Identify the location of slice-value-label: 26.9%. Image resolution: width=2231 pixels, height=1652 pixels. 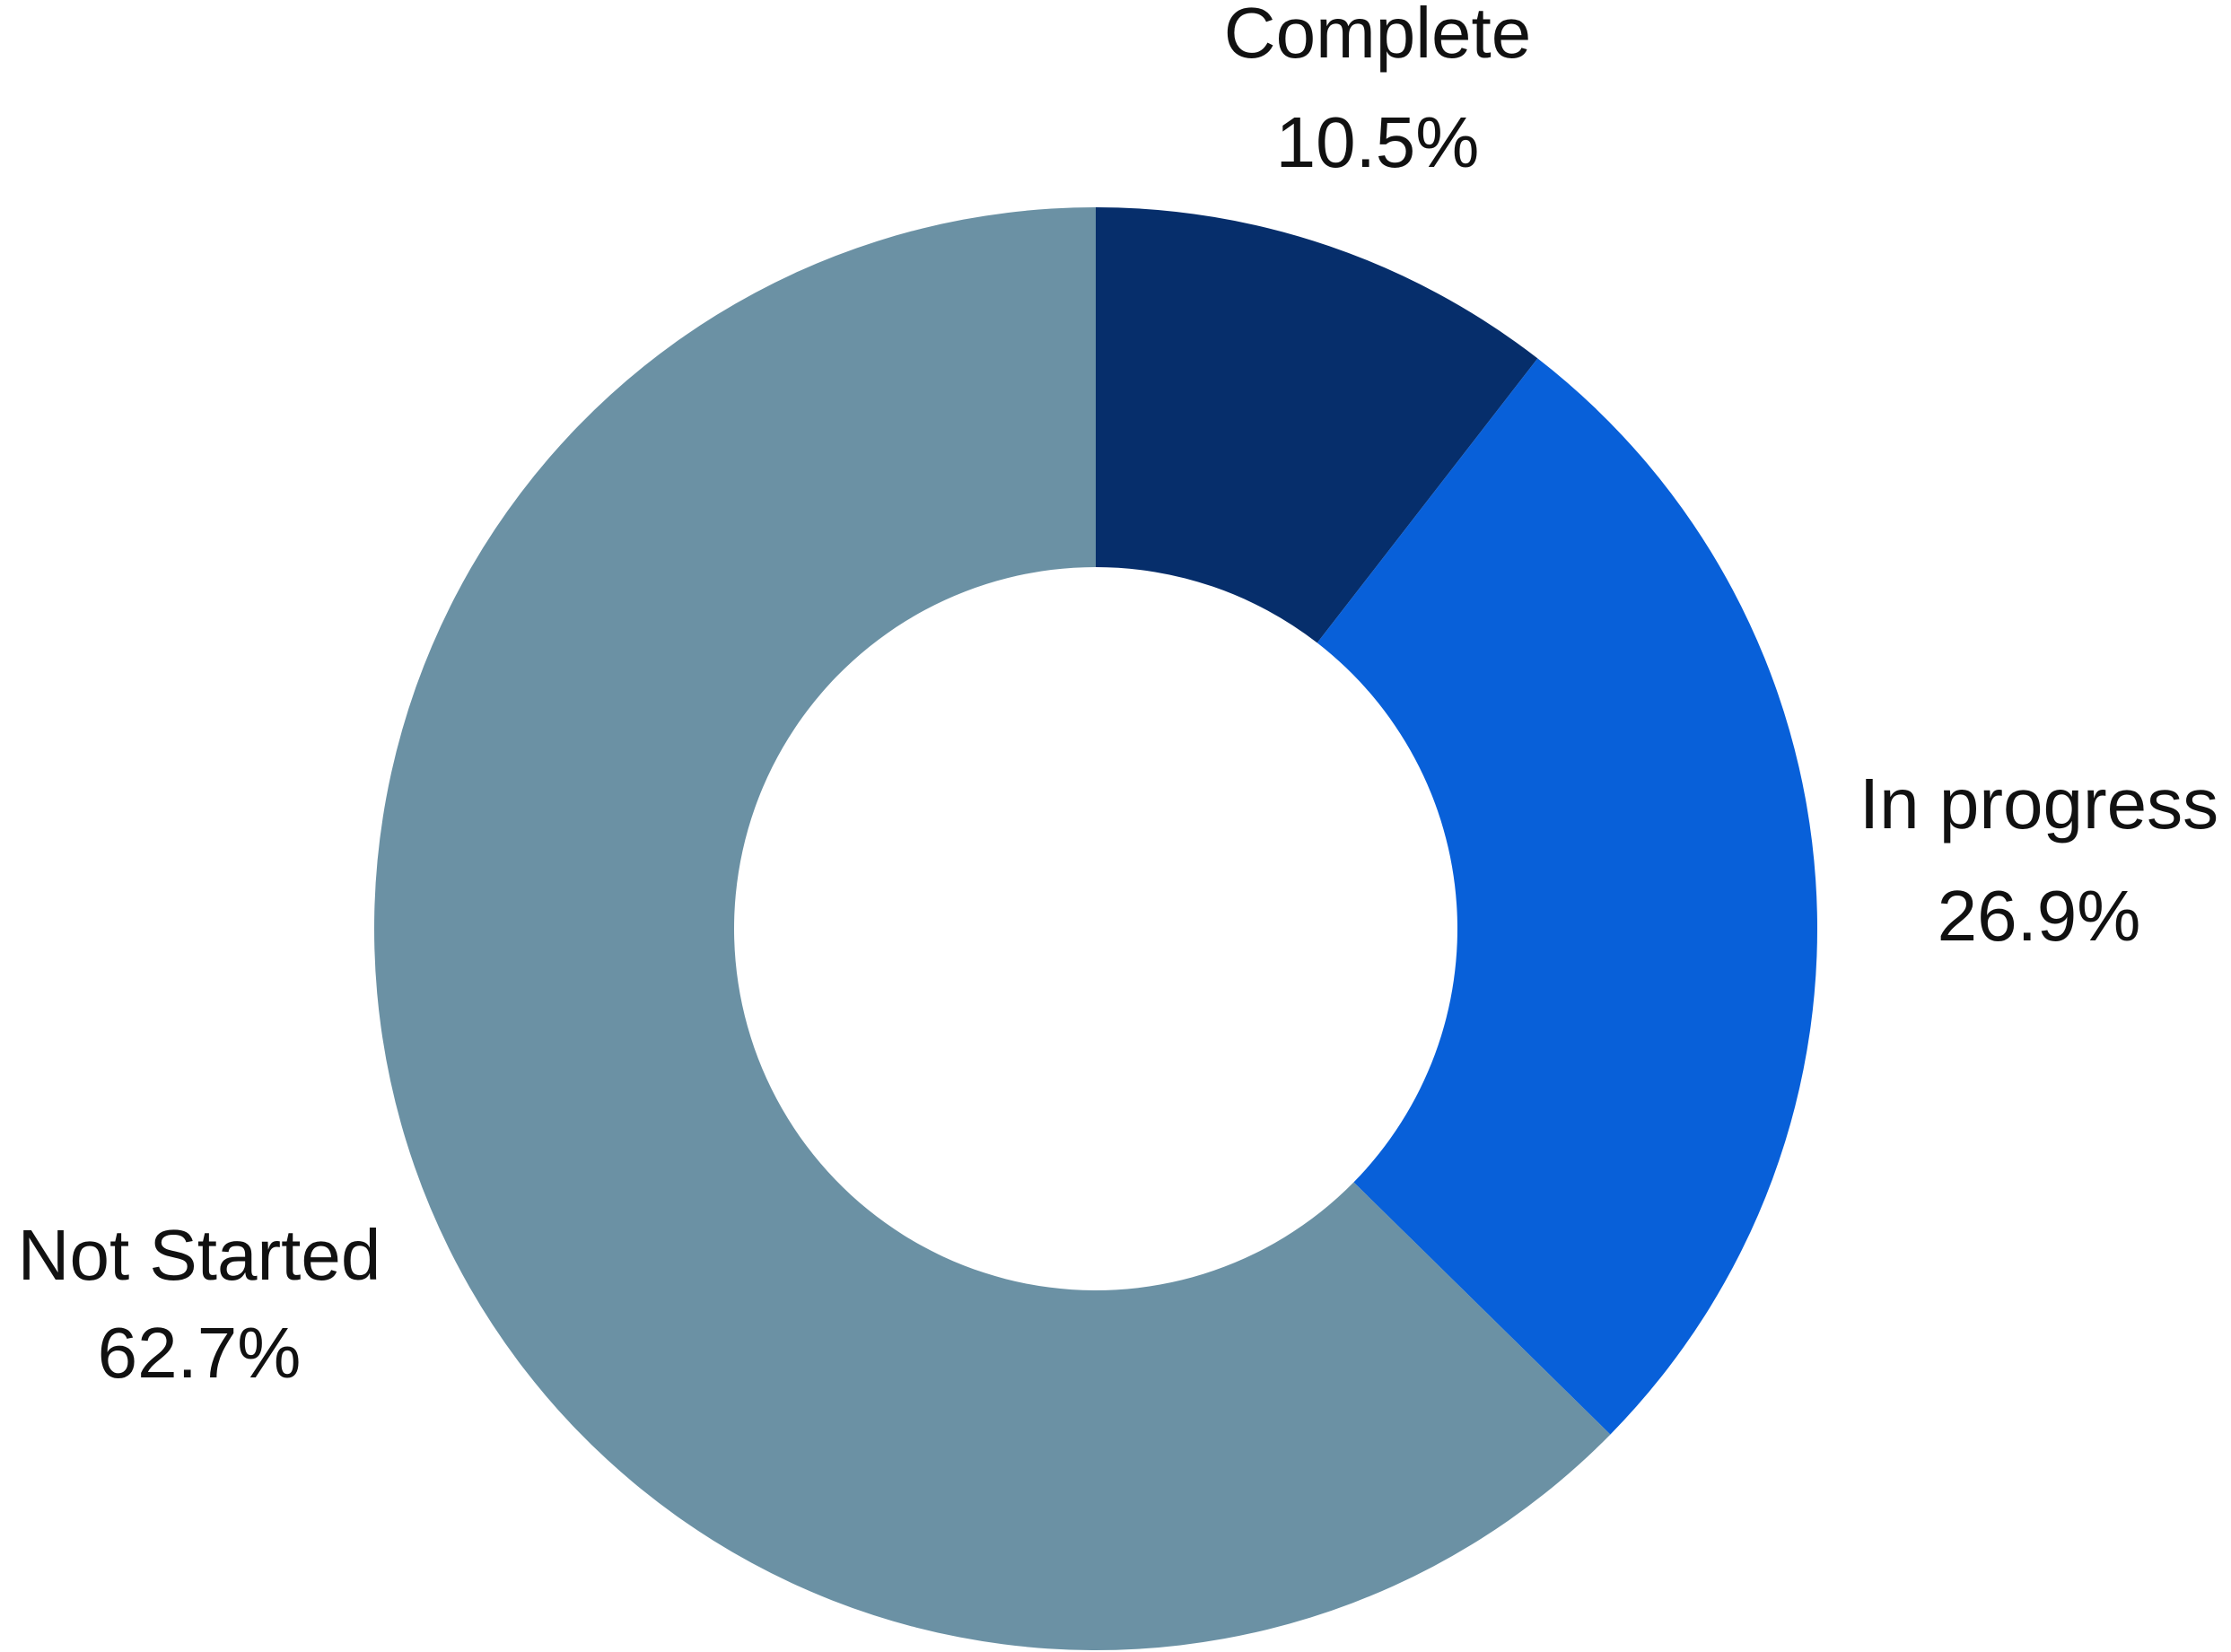
(2039, 916).